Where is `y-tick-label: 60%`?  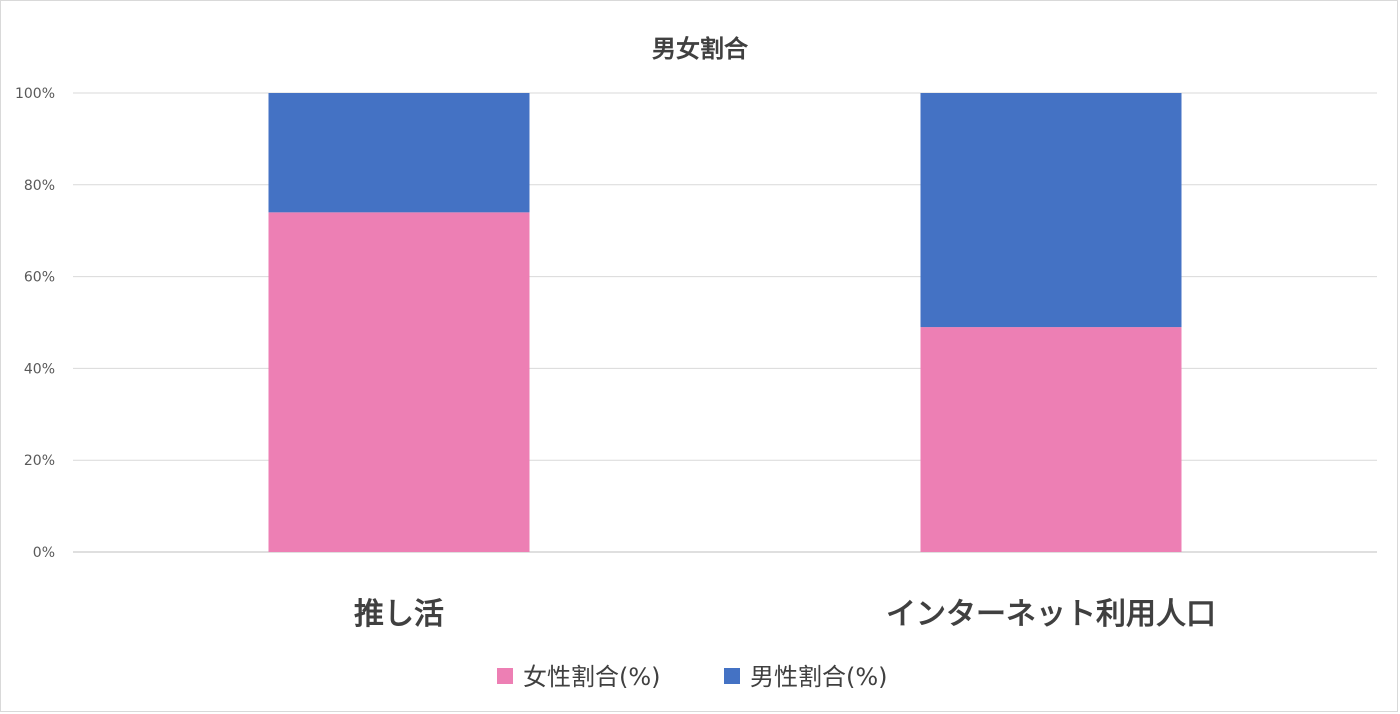 y-tick-label: 60% is located at coordinates (39, 278).